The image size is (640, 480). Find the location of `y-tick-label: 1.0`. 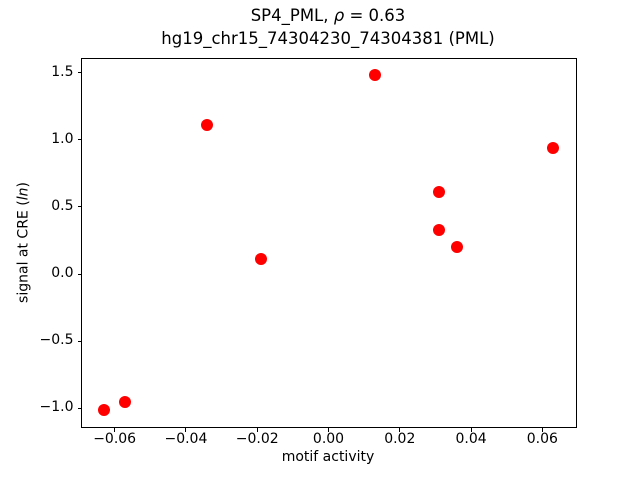

y-tick-label: 1.0 is located at coordinates (62, 138).